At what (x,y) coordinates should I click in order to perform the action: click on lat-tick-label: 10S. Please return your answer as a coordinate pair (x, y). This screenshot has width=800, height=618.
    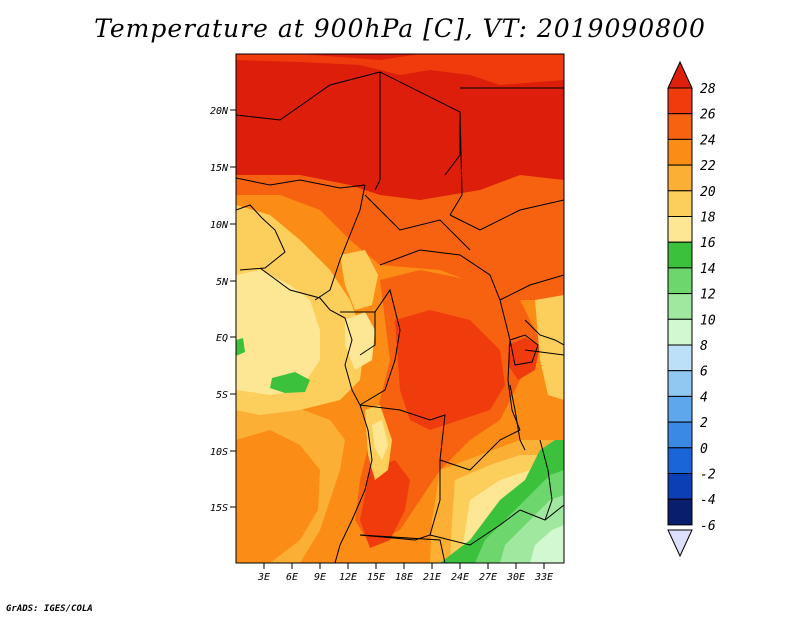
    Looking at the image, I should click on (219, 452).